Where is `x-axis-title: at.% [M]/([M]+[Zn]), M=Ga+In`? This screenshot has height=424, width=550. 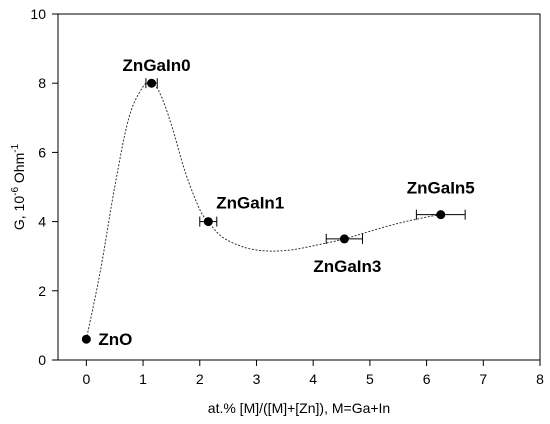
x-axis-title: at.% [M]/([M]+[Zn]), M=Ga+In is located at coordinates (299, 408).